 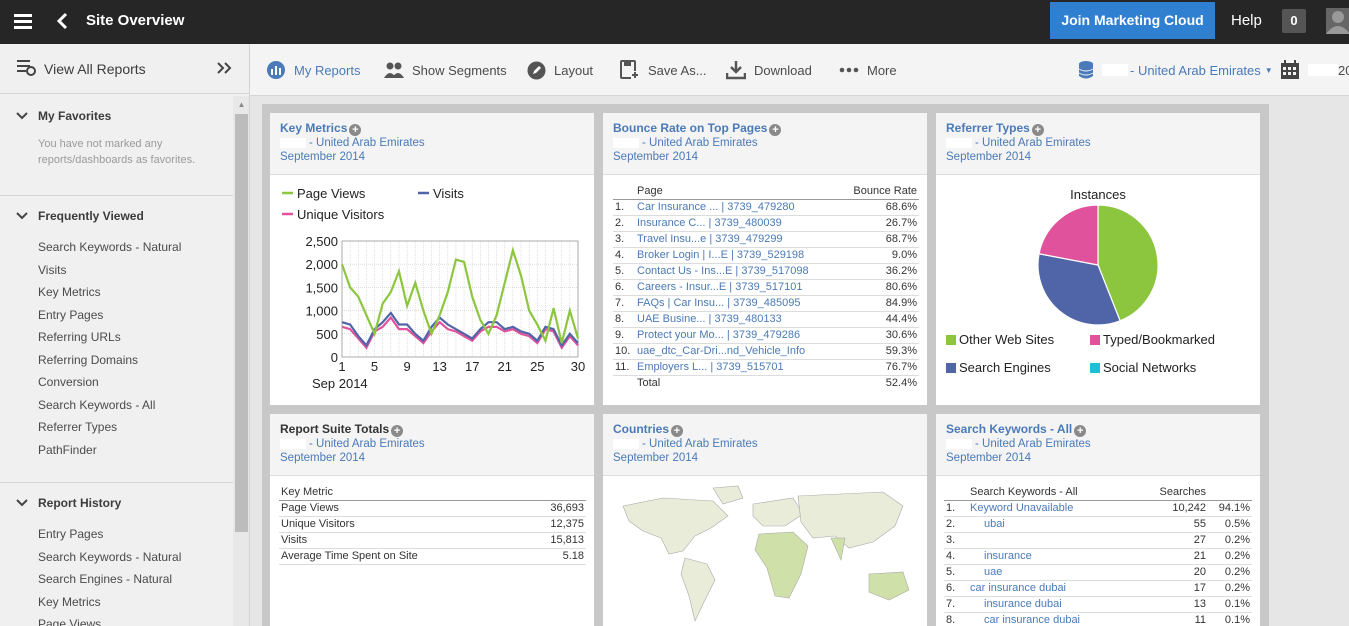 I want to click on table-row: 9. Protect your Mo... | 3739_479286 30.6%, so click(x=766, y=335).